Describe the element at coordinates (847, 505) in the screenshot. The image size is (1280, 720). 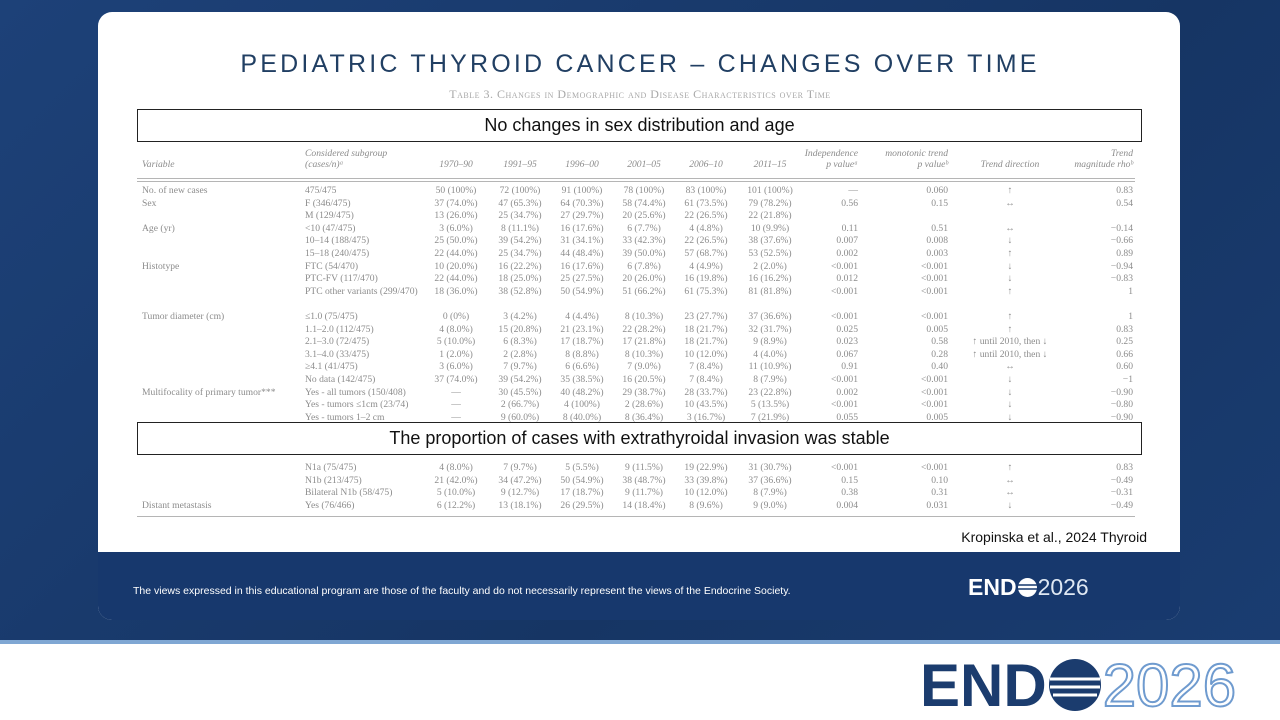
I see `table-cell: 0.004` at that location.